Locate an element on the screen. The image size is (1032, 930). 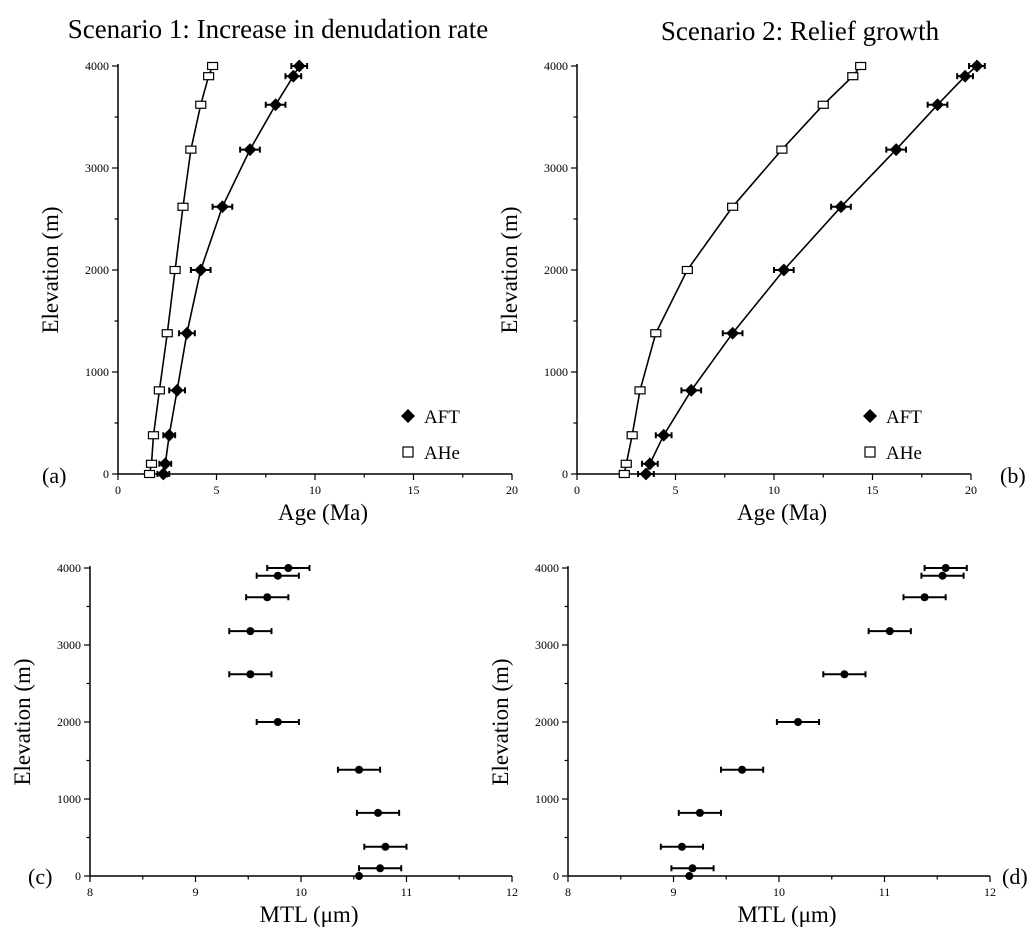
series-a-AFT is located at coordinates (232, 270).